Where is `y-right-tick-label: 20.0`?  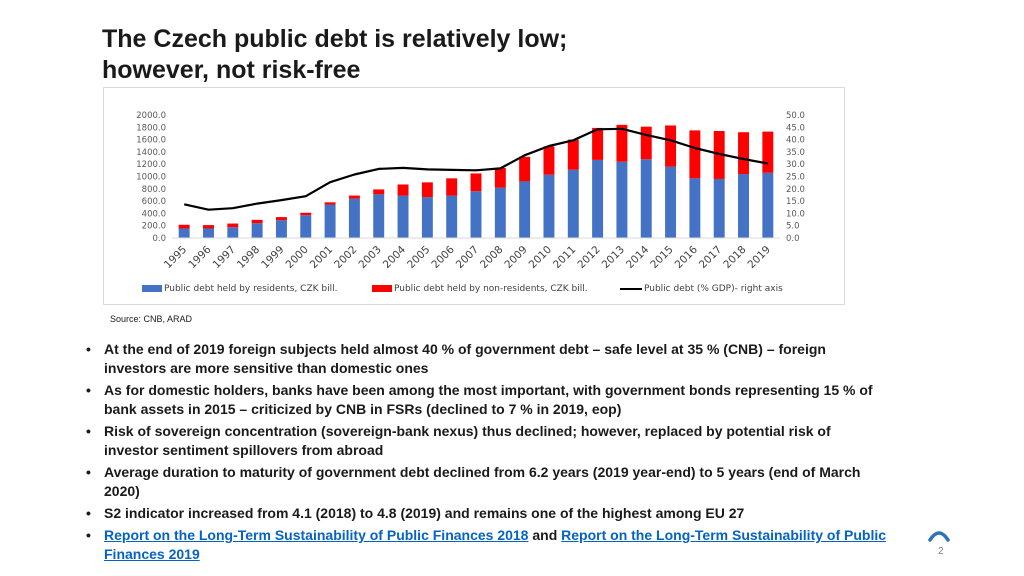 y-right-tick-label: 20.0 is located at coordinates (795, 190).